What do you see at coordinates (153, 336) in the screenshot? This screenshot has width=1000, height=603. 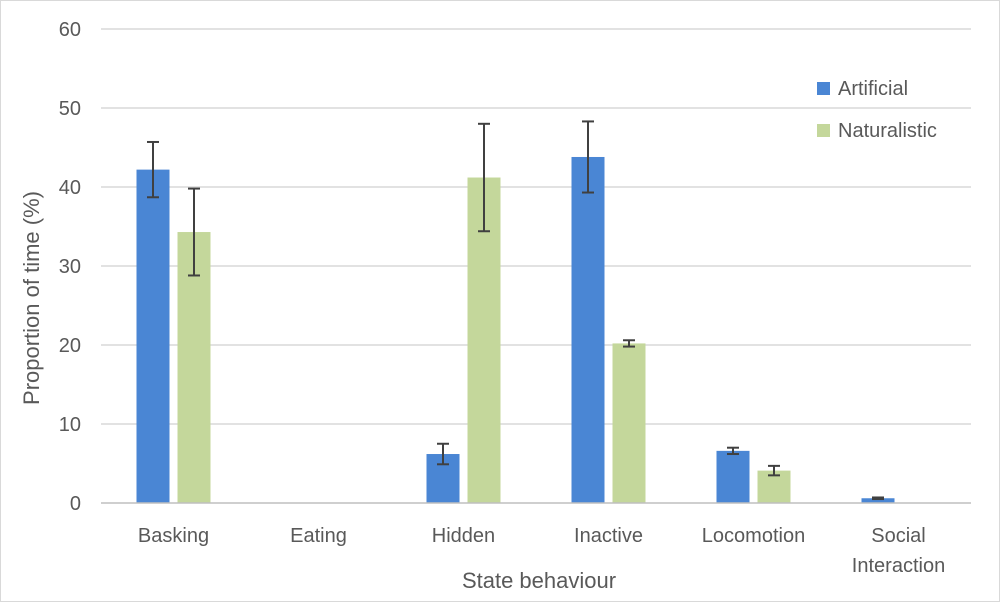 I see `bar-artificial-basking` at bounding box center [153, 336].